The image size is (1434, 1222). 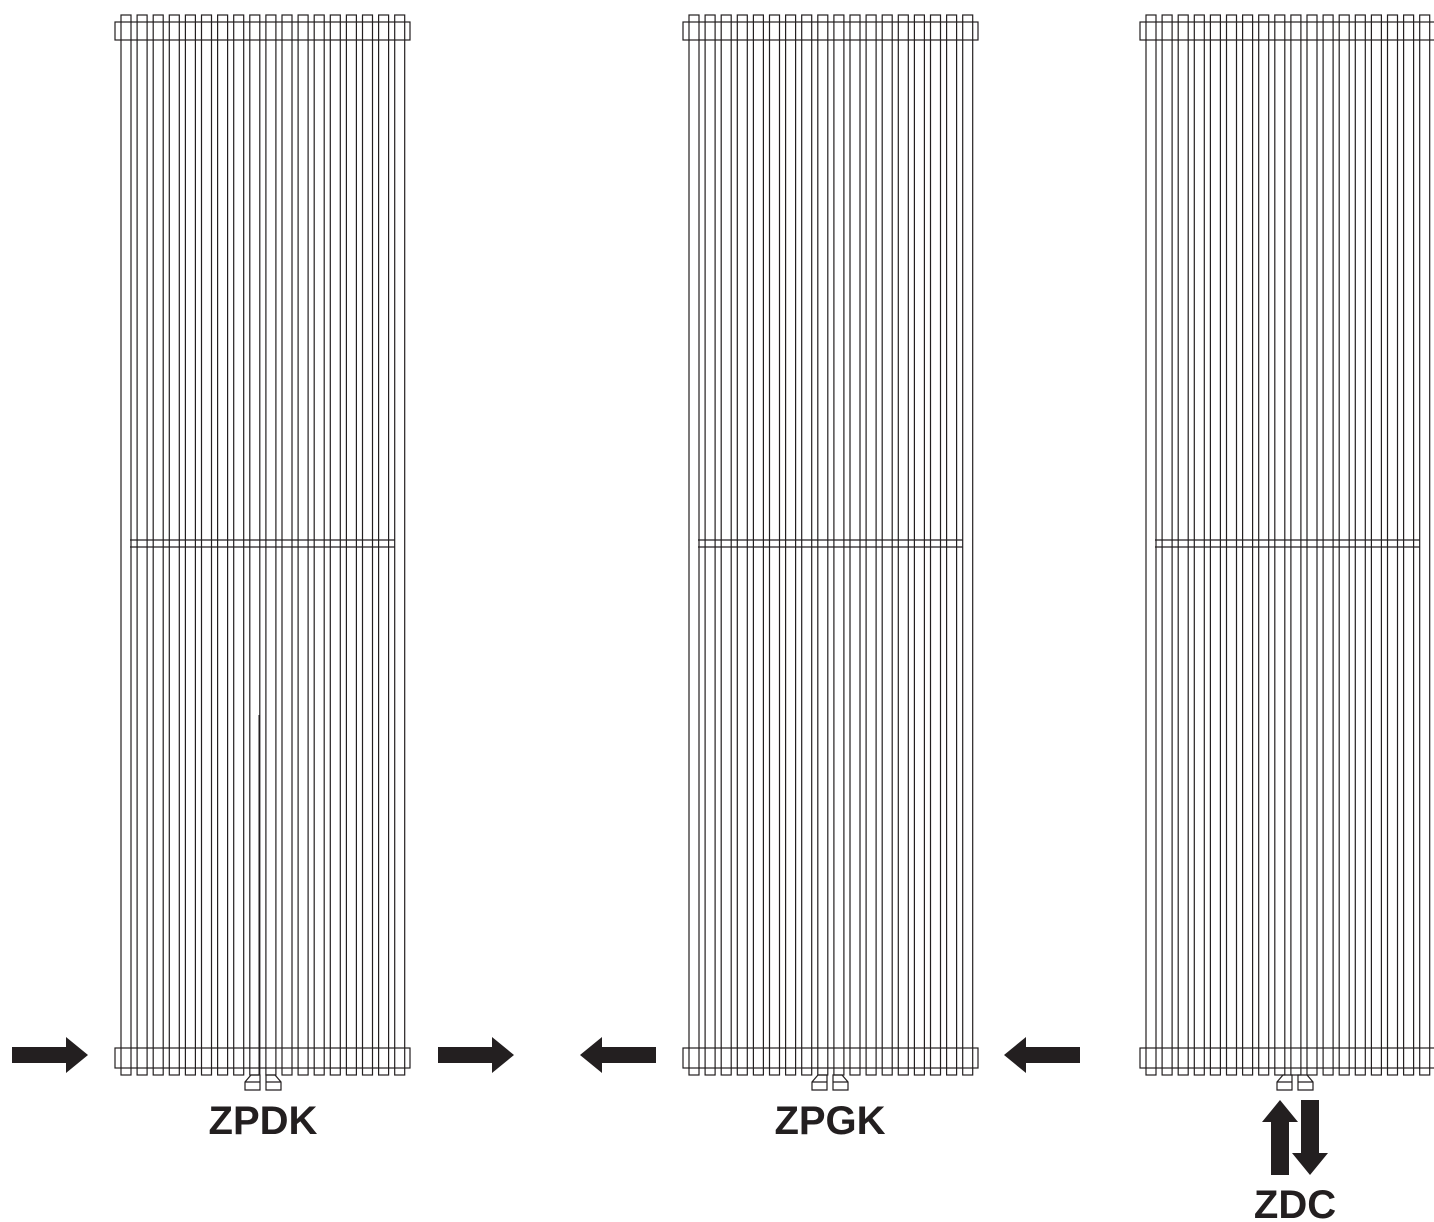 What do you see at coordinates (670, 1106) in the screenshot?
I see `arrows` at bounding box center [670, 1106].